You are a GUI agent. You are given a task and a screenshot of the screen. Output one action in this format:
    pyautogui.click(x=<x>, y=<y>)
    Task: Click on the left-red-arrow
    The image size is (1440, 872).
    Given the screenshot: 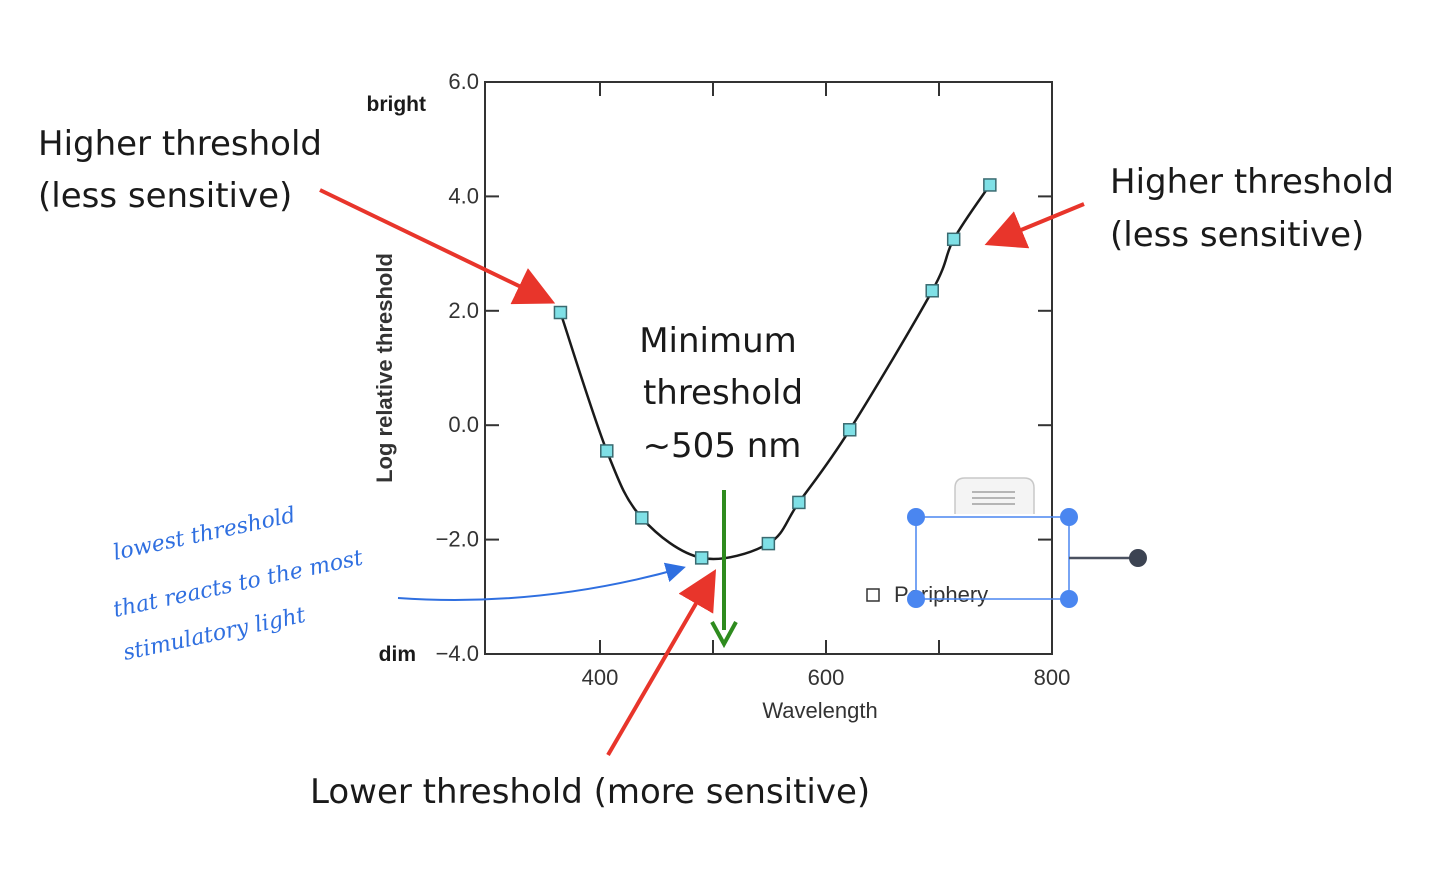 What is the action you would take?
    pyautogui.click(x=437, y=246)
    